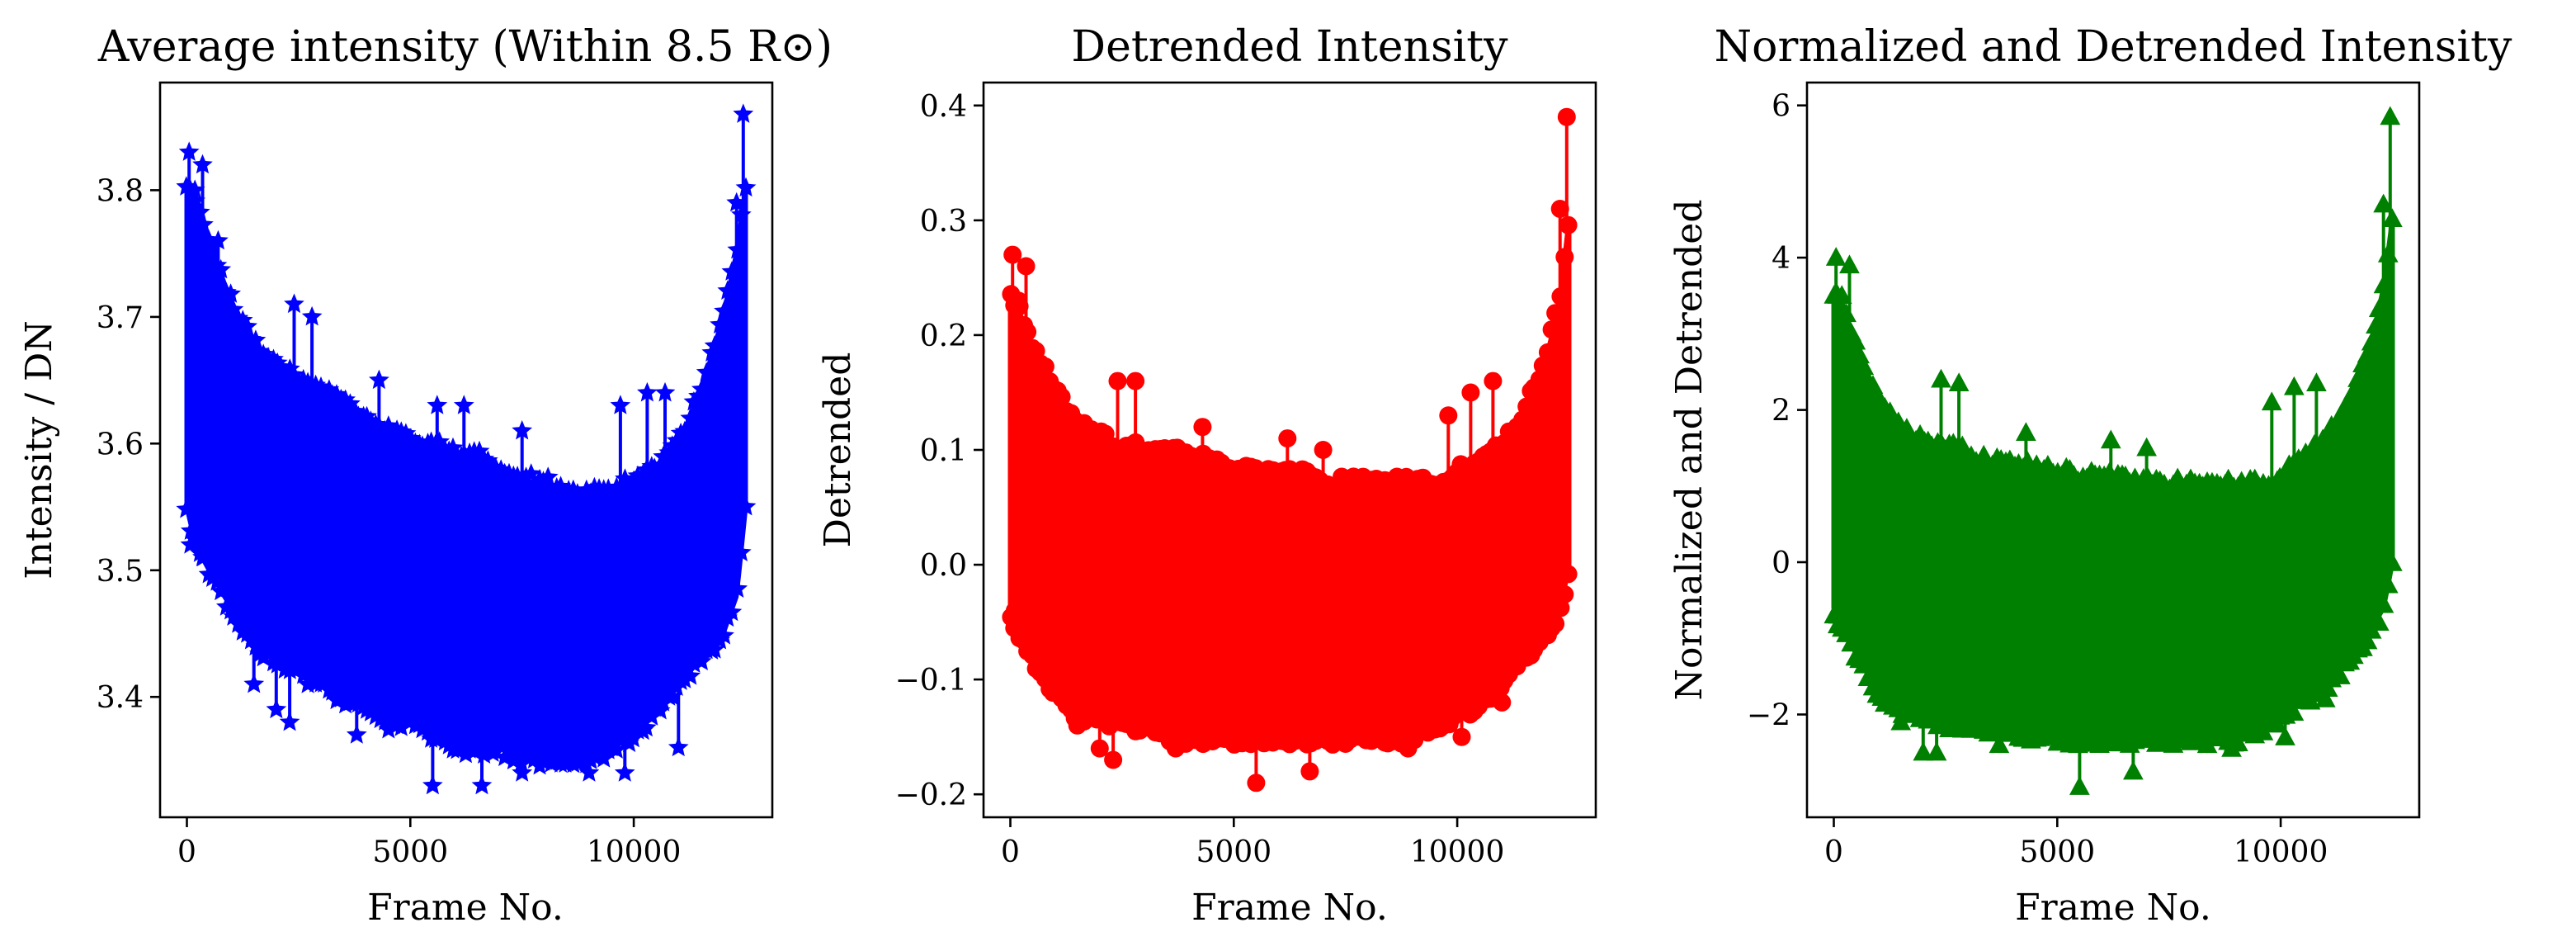 The height and width of the screenshot is (951, 2576). Describe the element at coordinates (943, 566) in the screenshot. I see `y-tick-label: 0.0` at that location.